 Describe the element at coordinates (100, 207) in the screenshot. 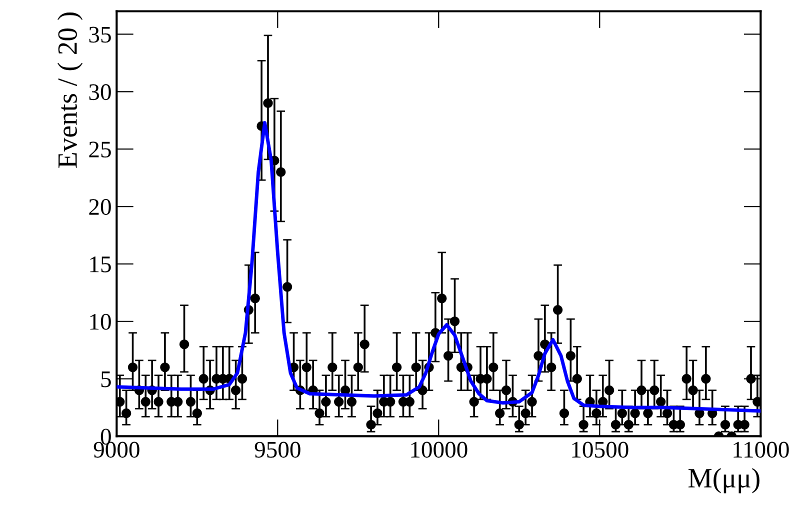

I see `y-tick-label: 20` at that location.